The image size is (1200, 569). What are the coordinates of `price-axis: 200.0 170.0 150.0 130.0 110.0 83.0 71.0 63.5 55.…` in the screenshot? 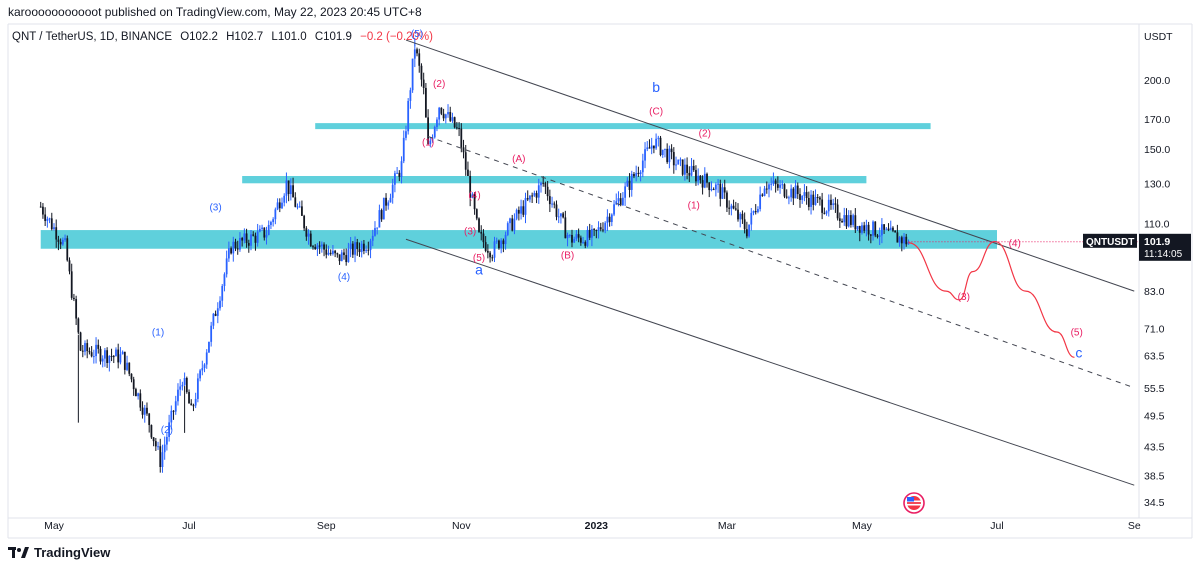 It's located at (1157, 292).